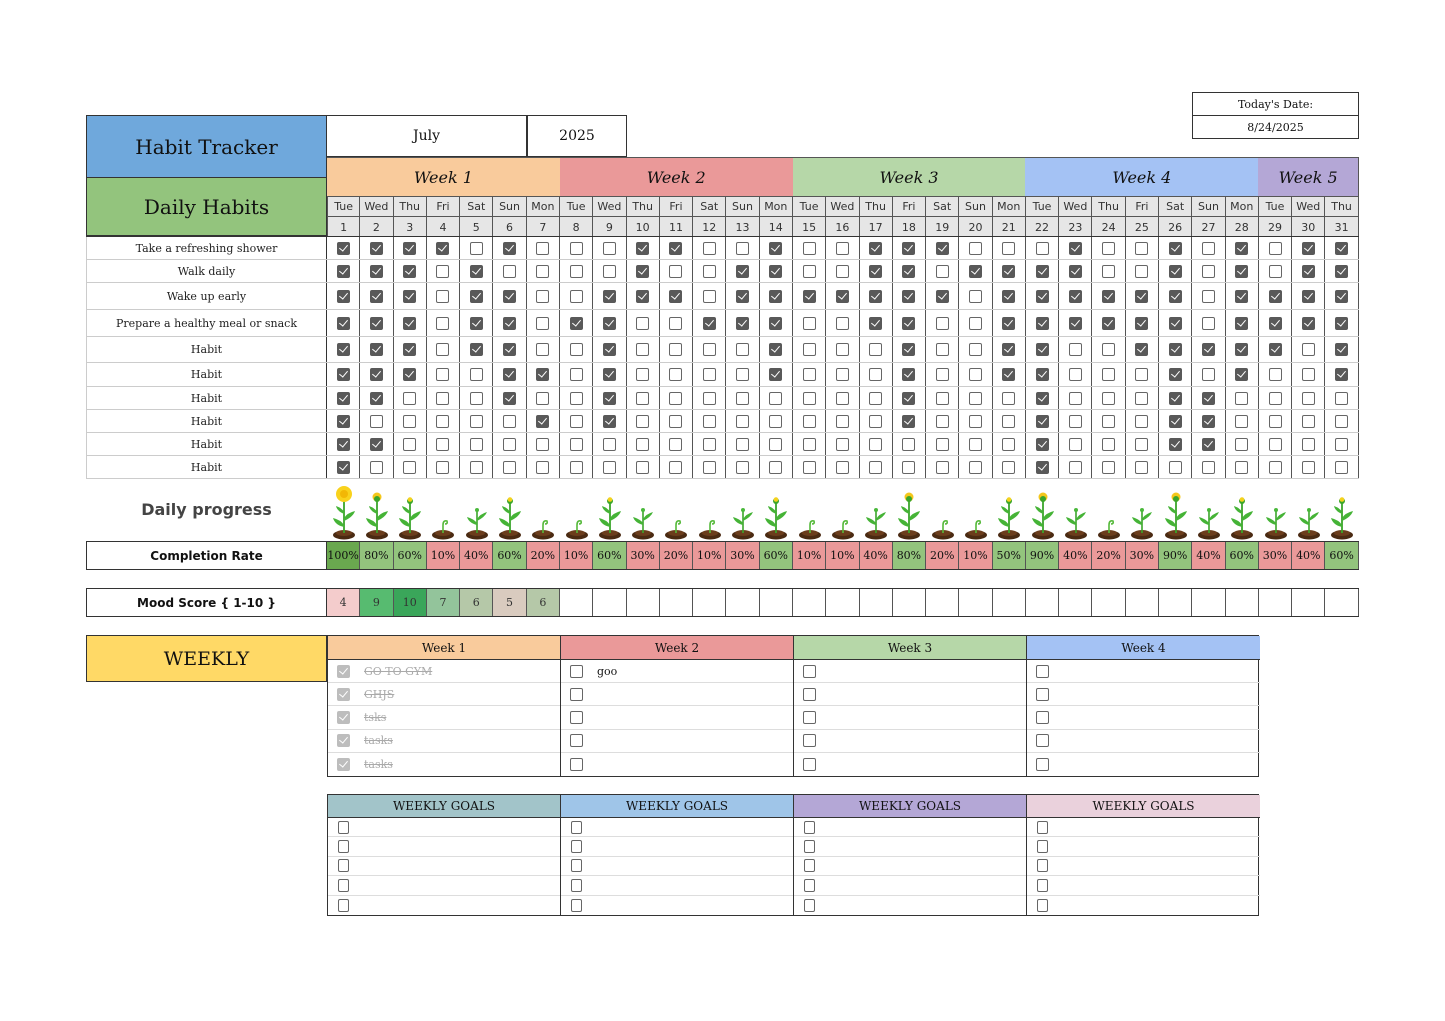 The width and height of the screenshot is (1445, 1021). I want to click on mood-score-cell: 7, so click(443, 602).